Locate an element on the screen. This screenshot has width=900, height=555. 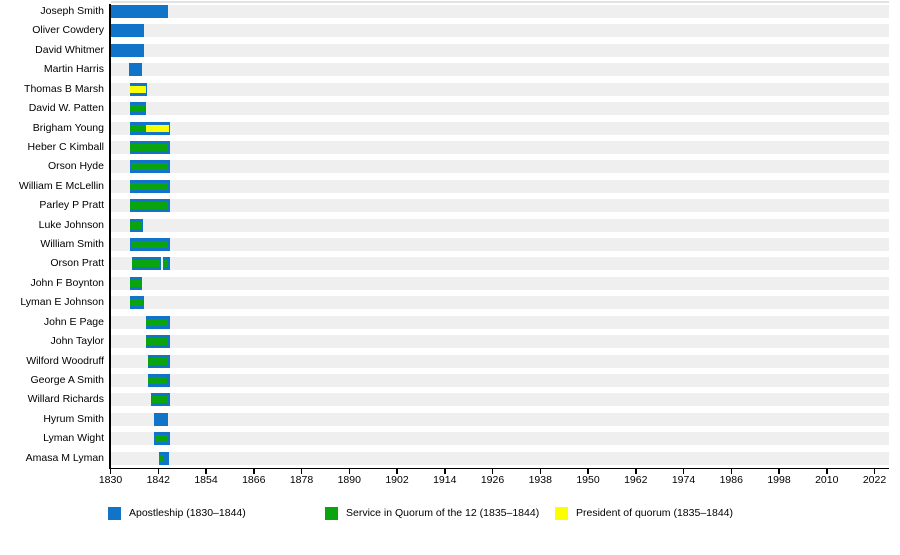
legend-label-quorum: Service in Quorum of the 12 (1835–1844) is located at coordinates (443, 513).